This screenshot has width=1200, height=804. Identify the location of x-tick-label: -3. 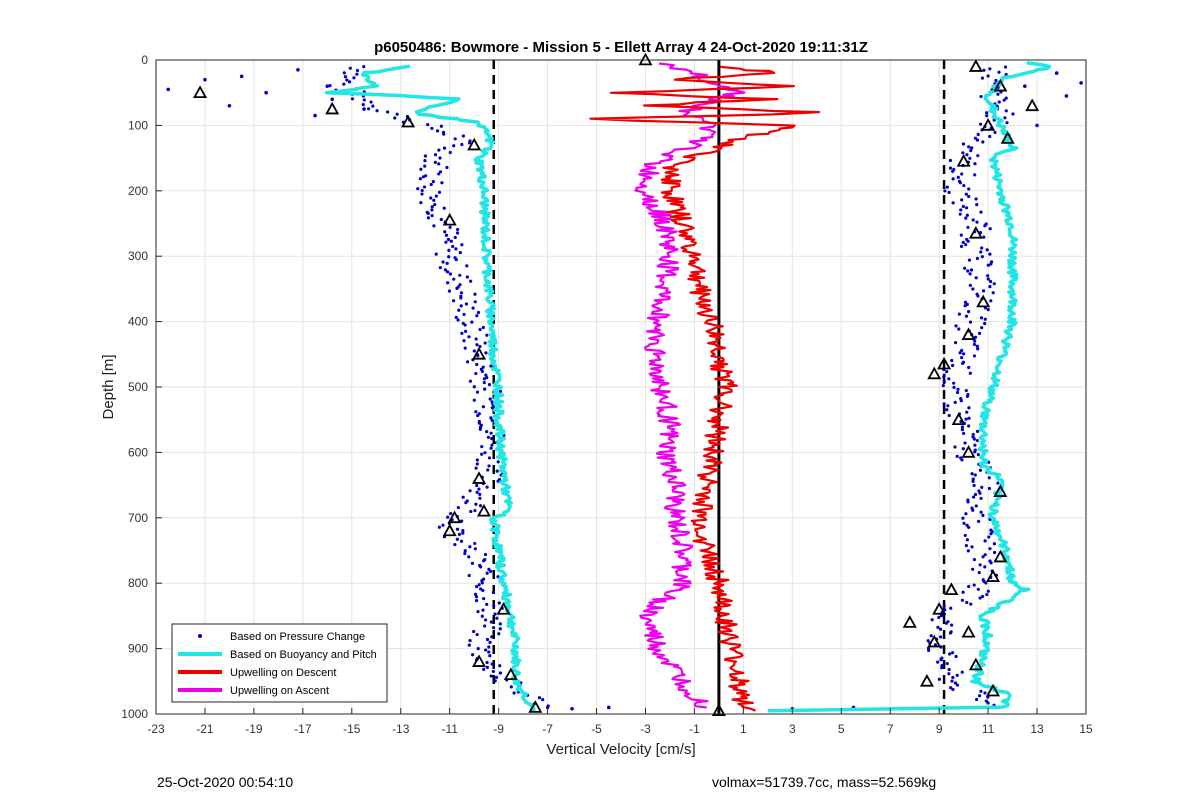
(645, 729).